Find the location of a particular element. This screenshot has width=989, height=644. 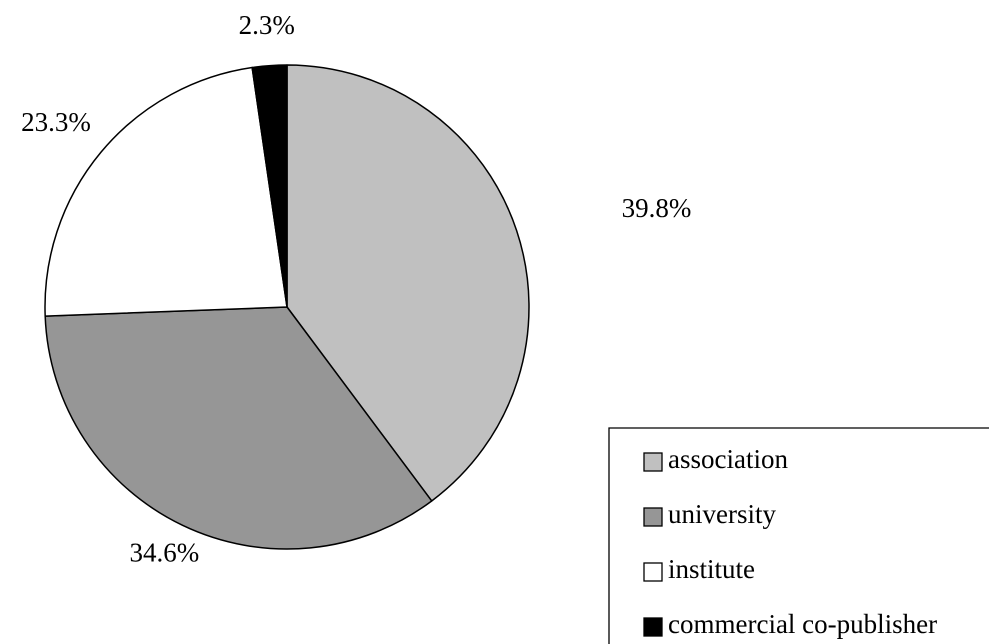

pie-slice-institute is located at coordinates (166, 192).